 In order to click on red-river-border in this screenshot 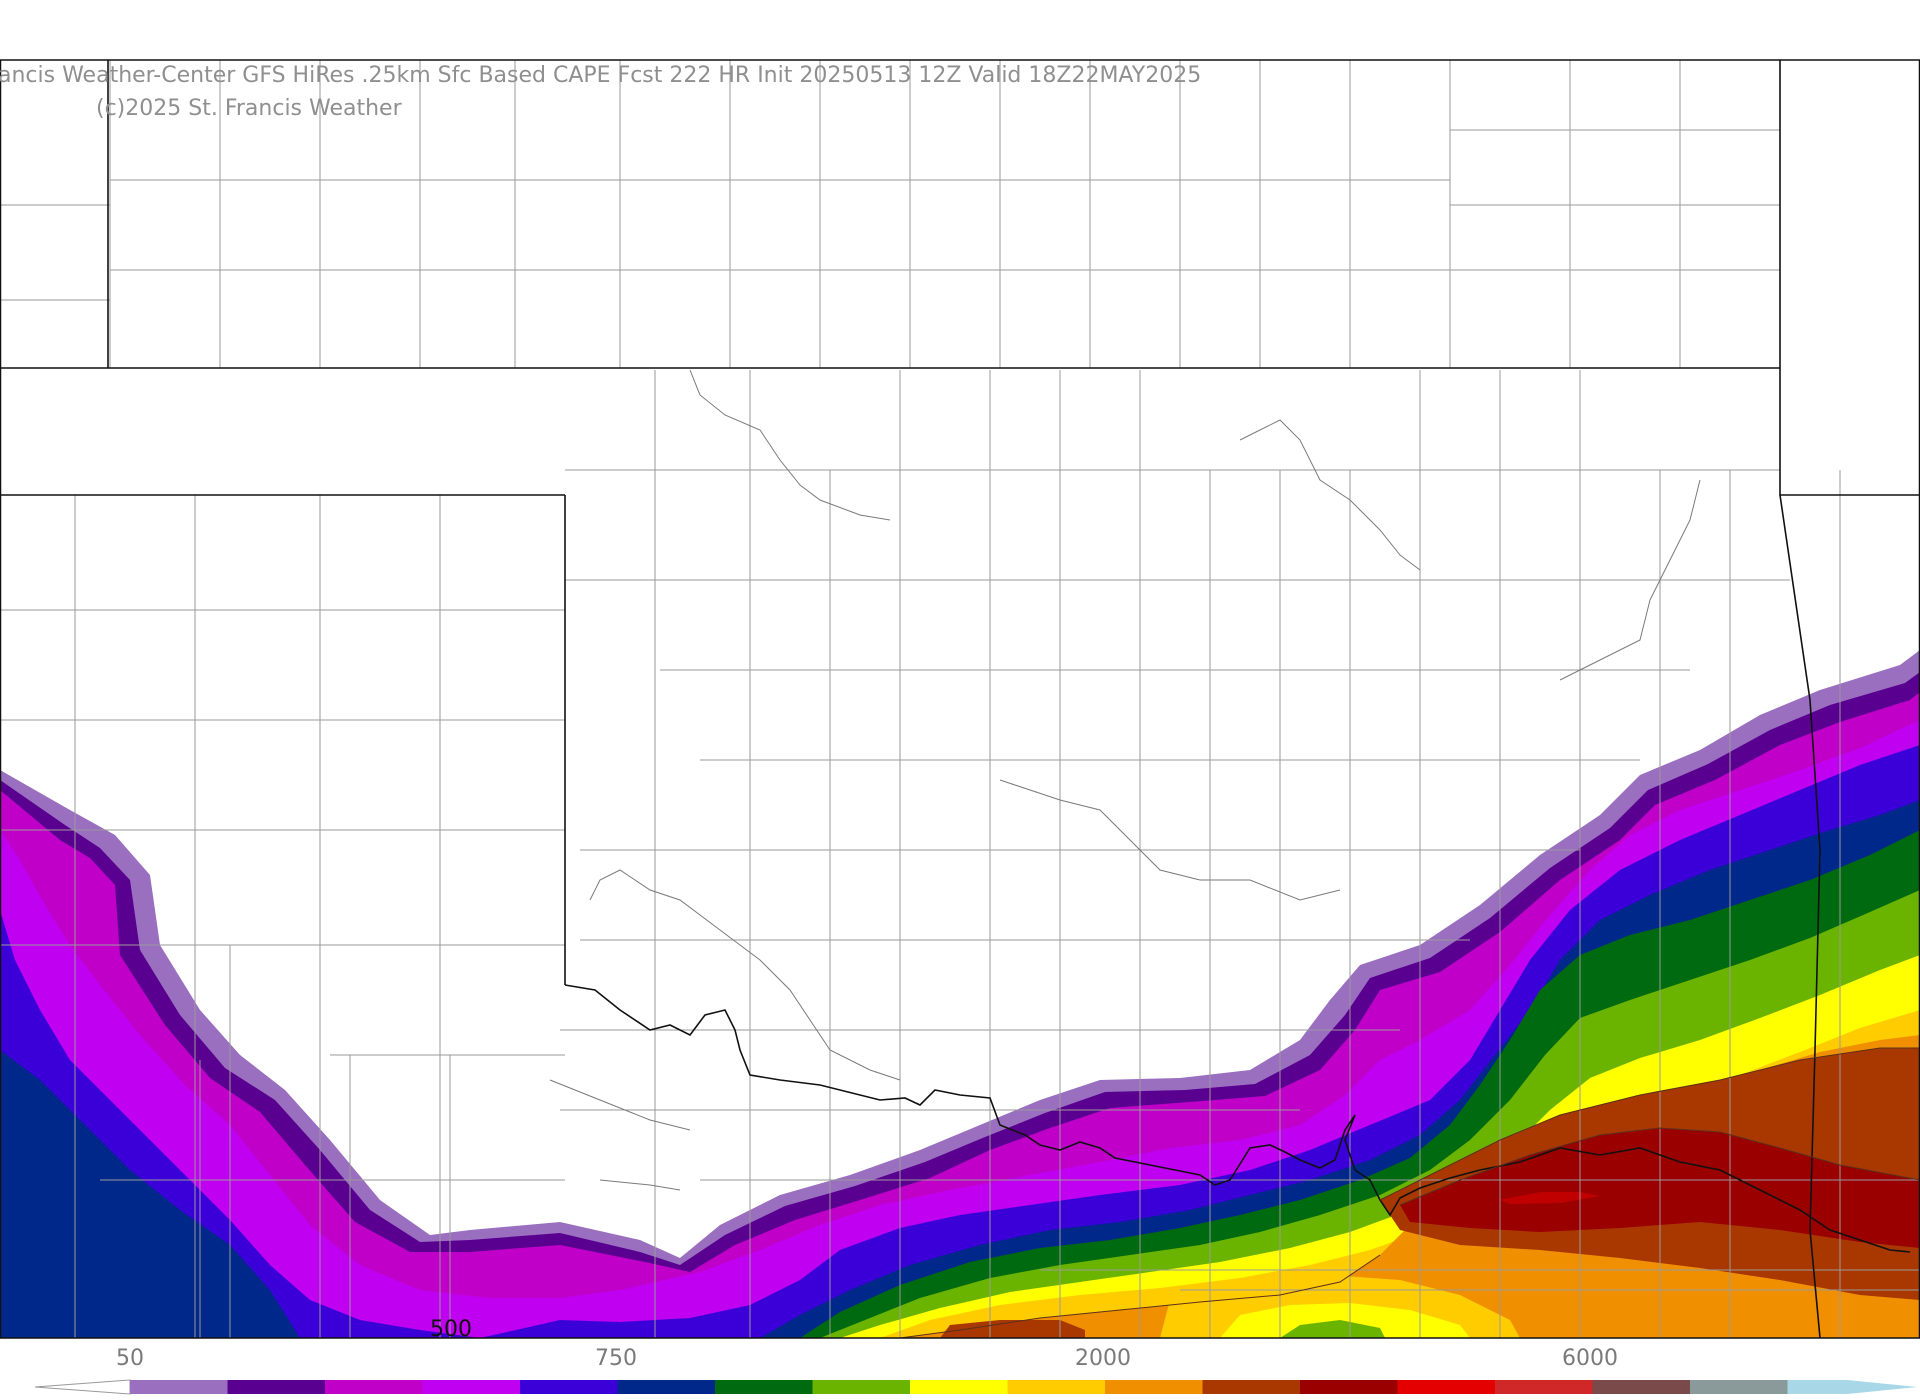, I will do `click(1237, 1118)`.